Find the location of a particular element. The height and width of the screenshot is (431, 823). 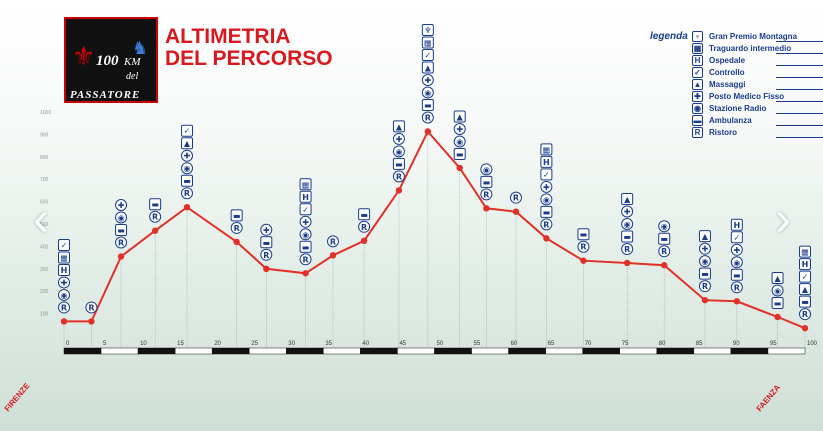

trophy-icon: ♆ is located at coordinates (697, 36).